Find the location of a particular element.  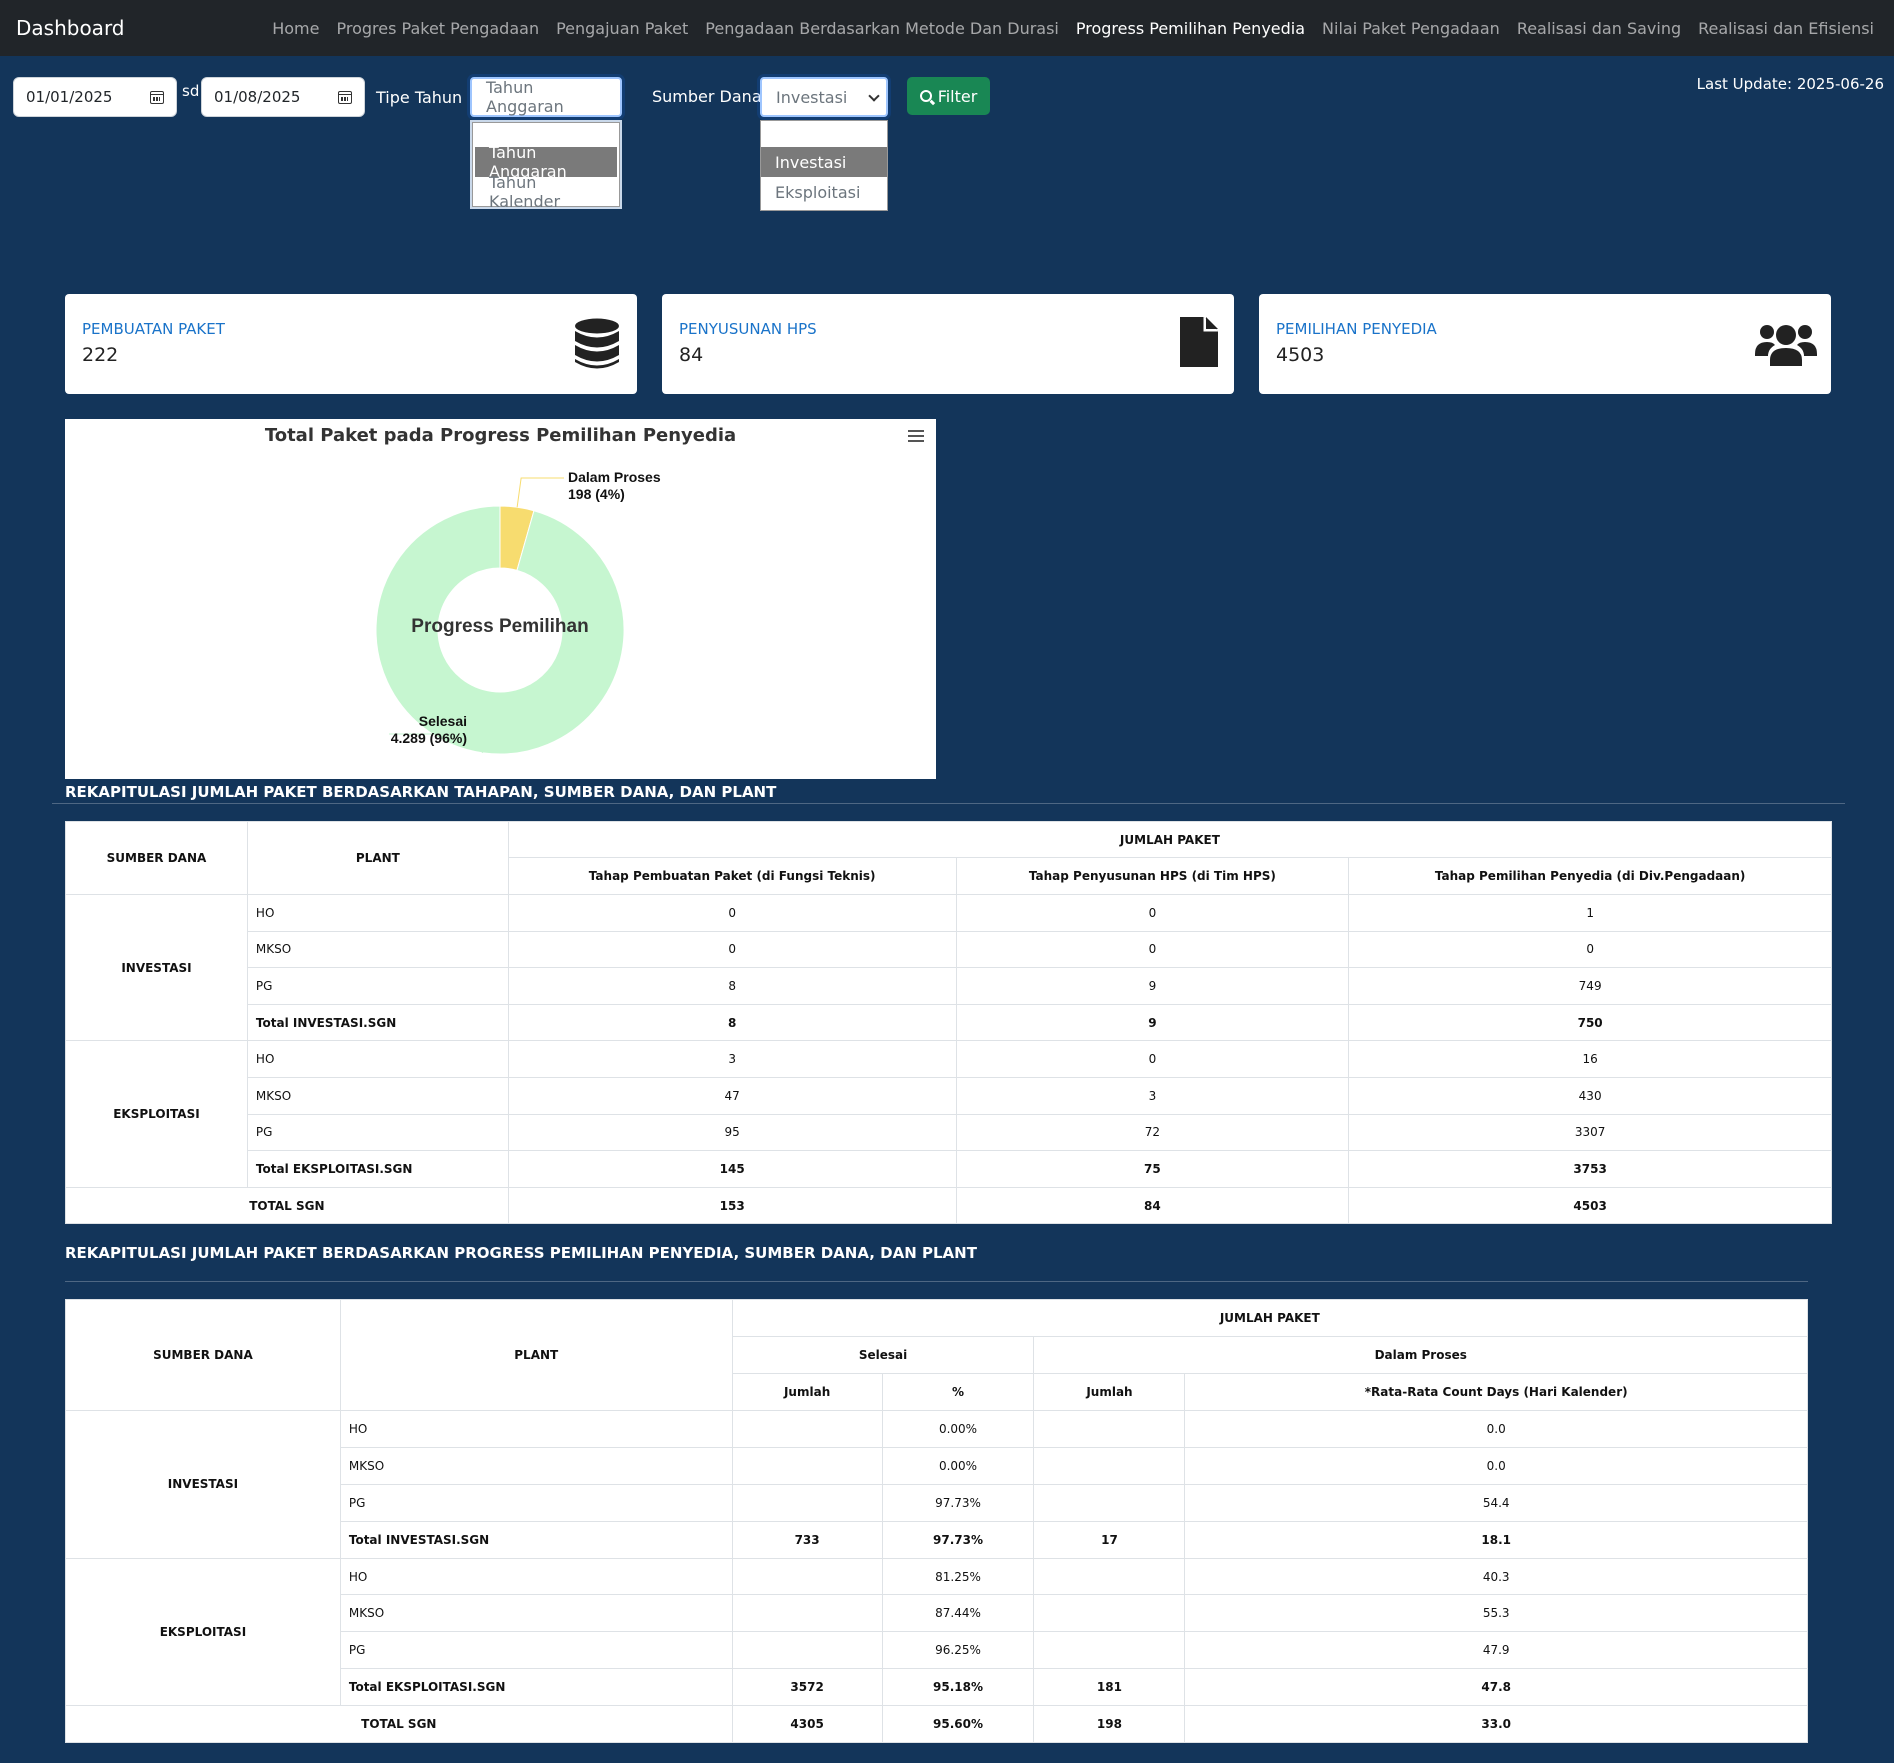

card-pembuatan-paket: PEMBUATAN PAKET 222 is located at coordinates (351, 344).